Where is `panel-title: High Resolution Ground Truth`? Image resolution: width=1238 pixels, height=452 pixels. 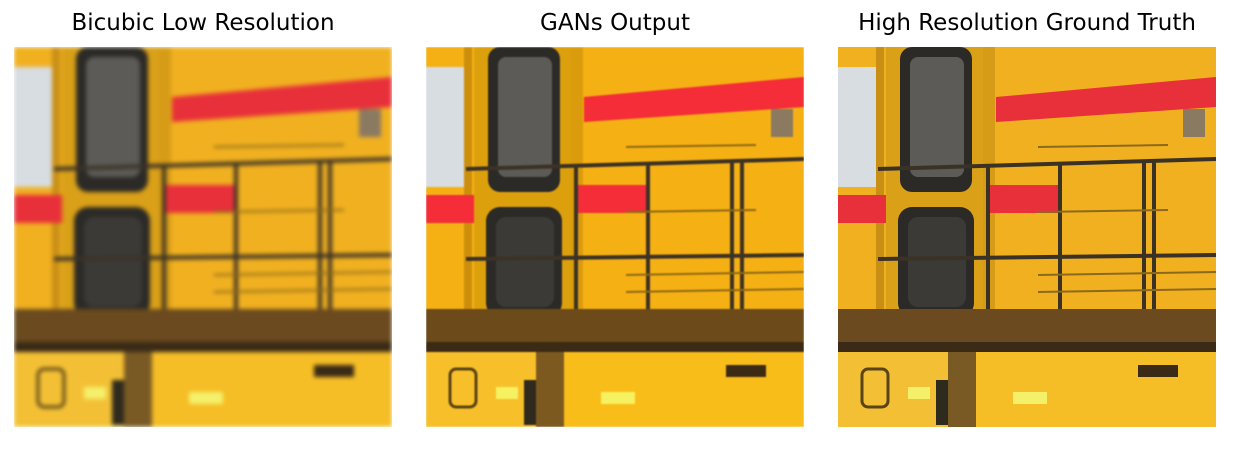 panel-title: High Resolution Ground Truth is located at coordinates (1018, 23).